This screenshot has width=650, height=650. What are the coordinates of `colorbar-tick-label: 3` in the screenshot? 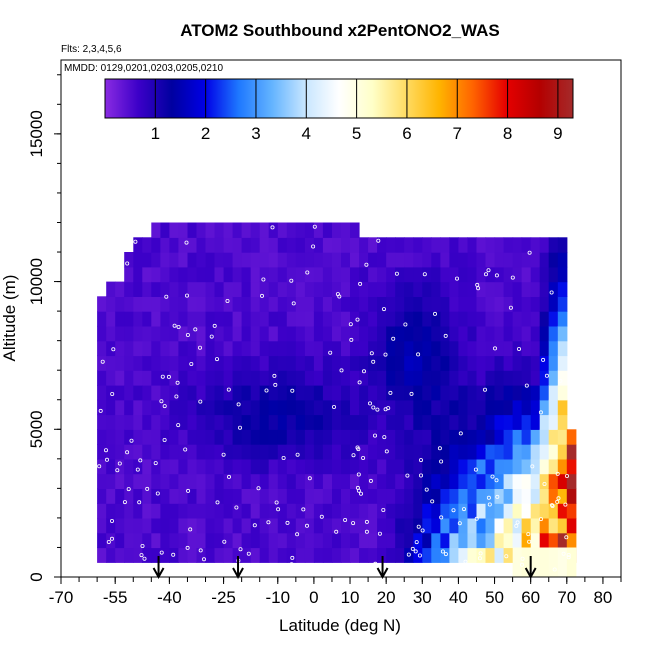 It's located at (255, 133).